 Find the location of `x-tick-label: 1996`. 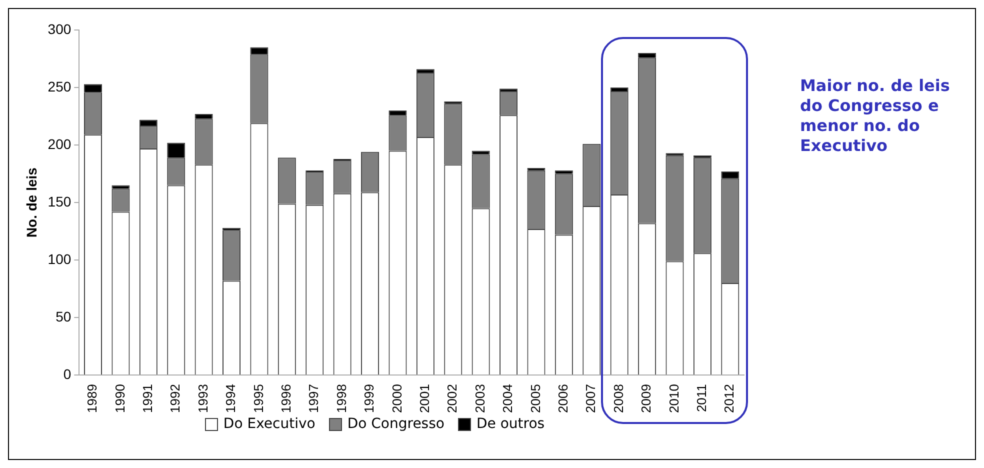

x-tick-label: 1996 is located at coordinates (286, 398).